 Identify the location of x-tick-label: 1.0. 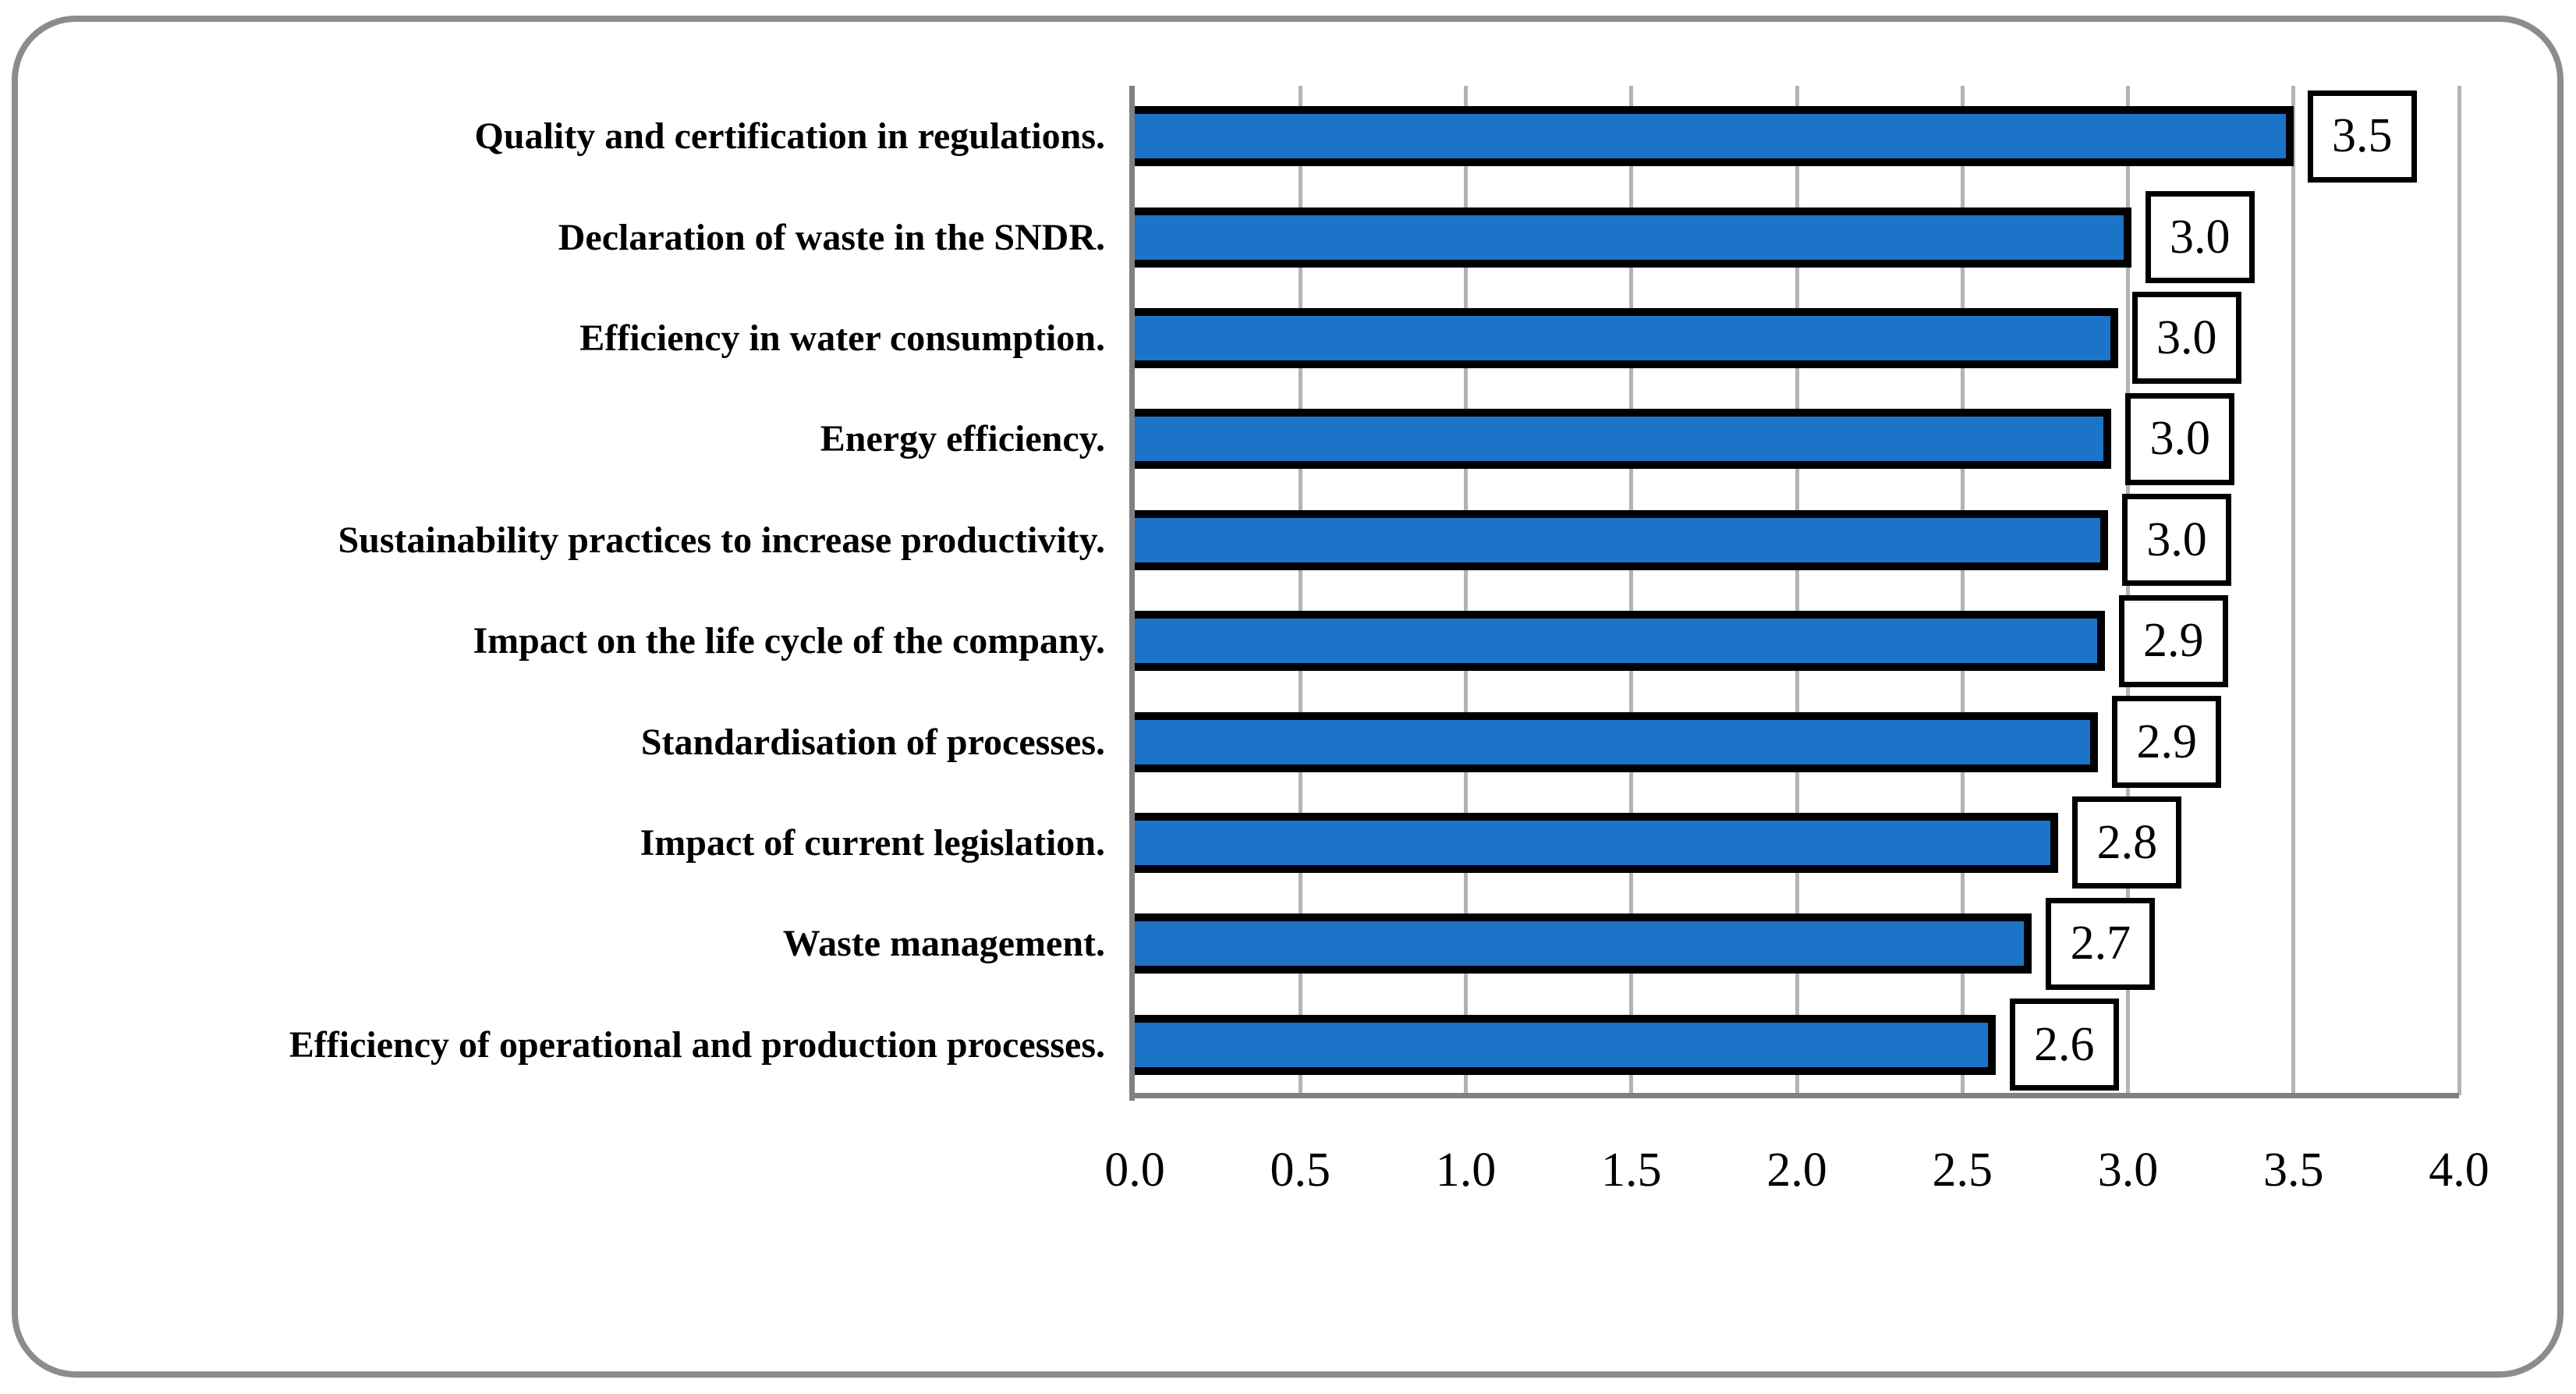
(1466, 1170).